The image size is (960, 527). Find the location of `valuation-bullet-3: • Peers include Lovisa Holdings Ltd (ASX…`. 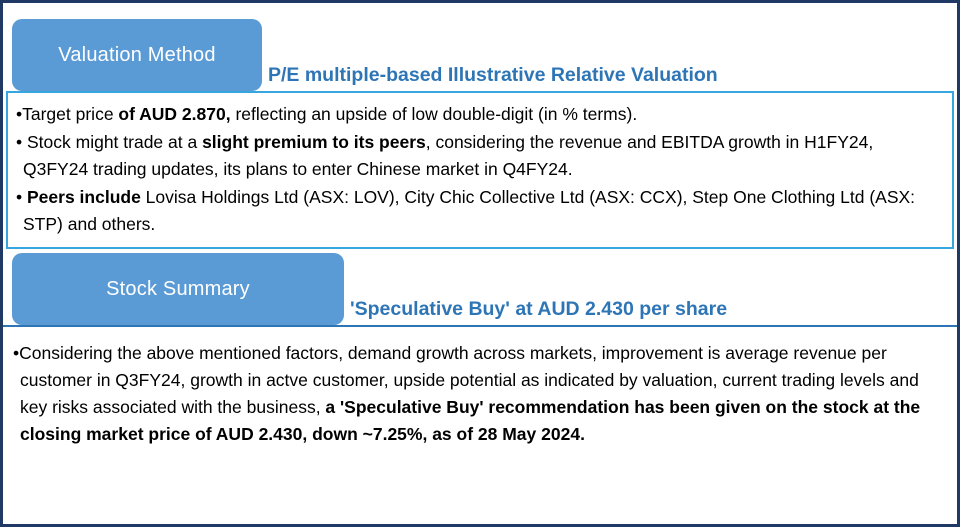

valuation-bullet-3: • Peers include Lovisa Holdings Ltd (ASX… is located at coordinates (479, 211).